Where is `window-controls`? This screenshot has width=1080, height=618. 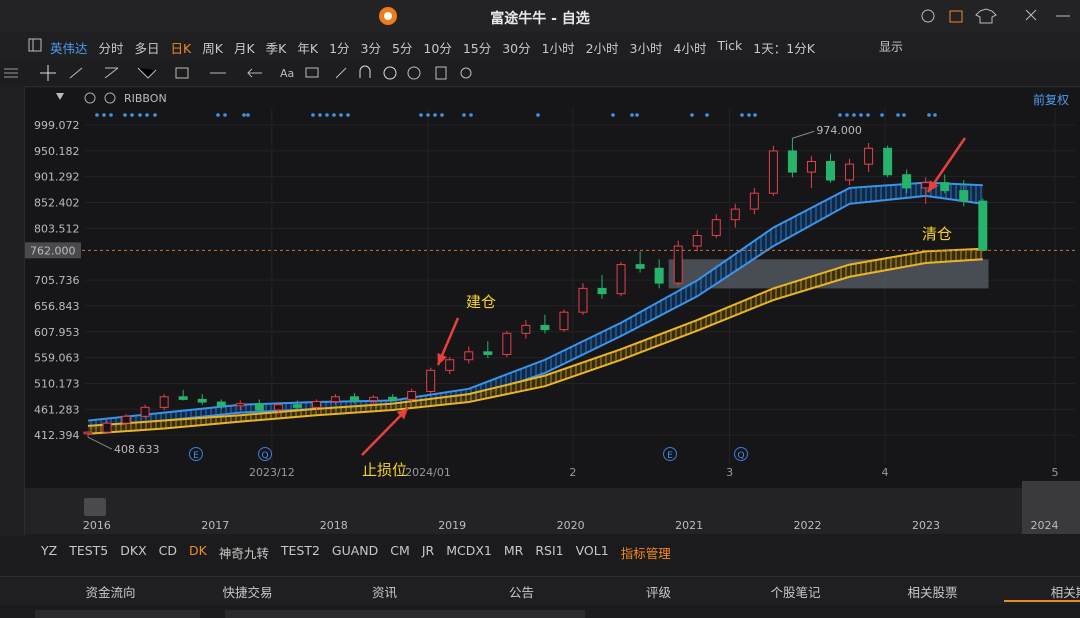 window-controls is located at coordinates (998, 16).